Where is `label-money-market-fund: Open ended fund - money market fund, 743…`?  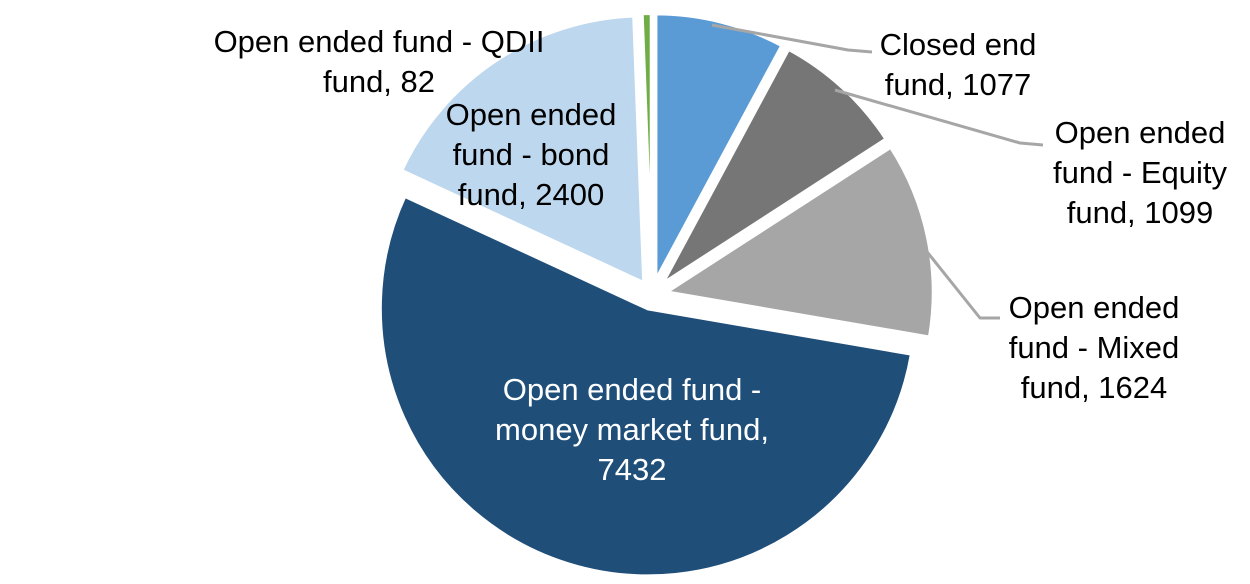 label-money-market-fund: Open ended fund - money market fund, 743… is located at coordinates (632, 430).